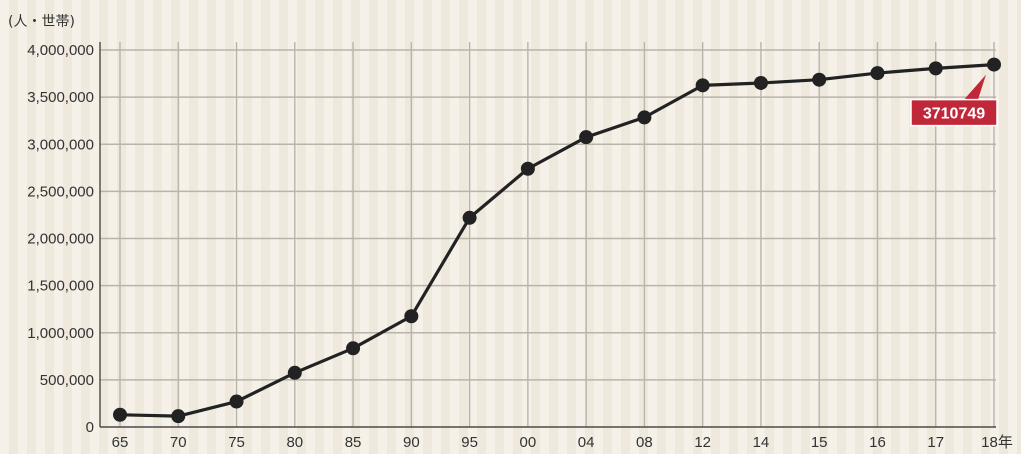  I want to click on y-tick-label: 3,500,000, so click(60, 97).